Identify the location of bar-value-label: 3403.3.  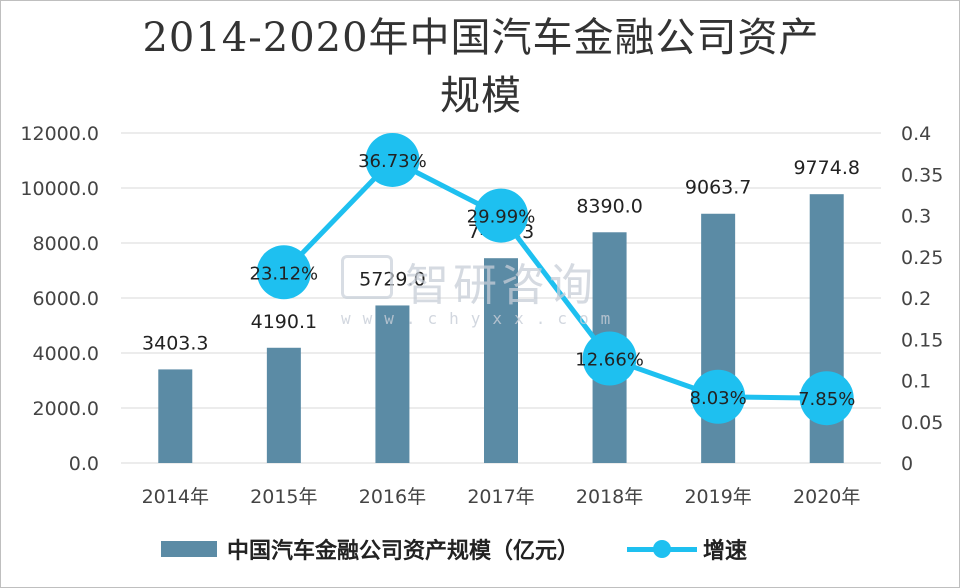
(175, 343).